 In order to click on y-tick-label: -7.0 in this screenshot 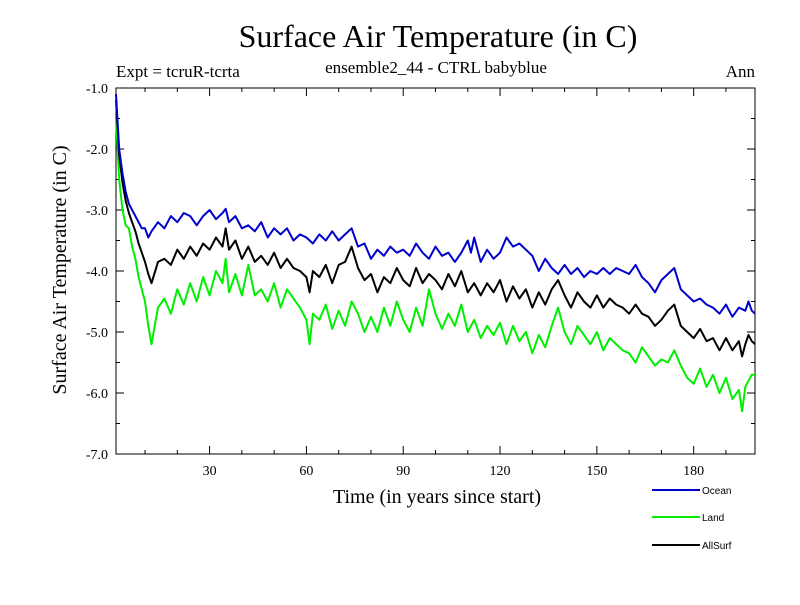, I will do `click(97, 455)`.